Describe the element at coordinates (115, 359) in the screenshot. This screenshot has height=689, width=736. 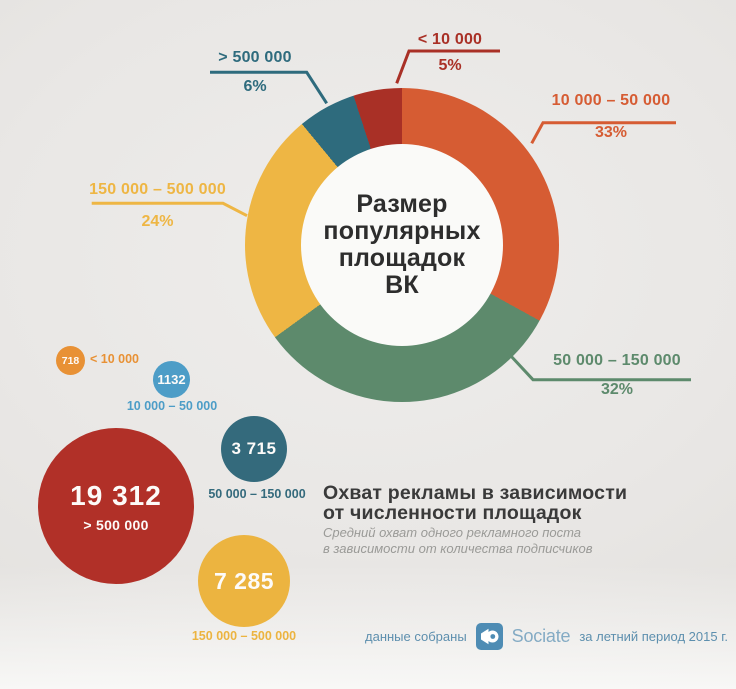
I see `bubble-label-under-10k: < 10 000` at that location.